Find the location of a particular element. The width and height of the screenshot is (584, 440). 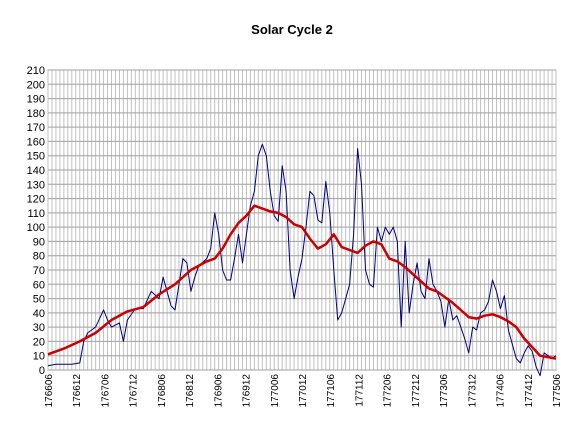

y-tick-label: 100 is located at coordinates (36, 228).